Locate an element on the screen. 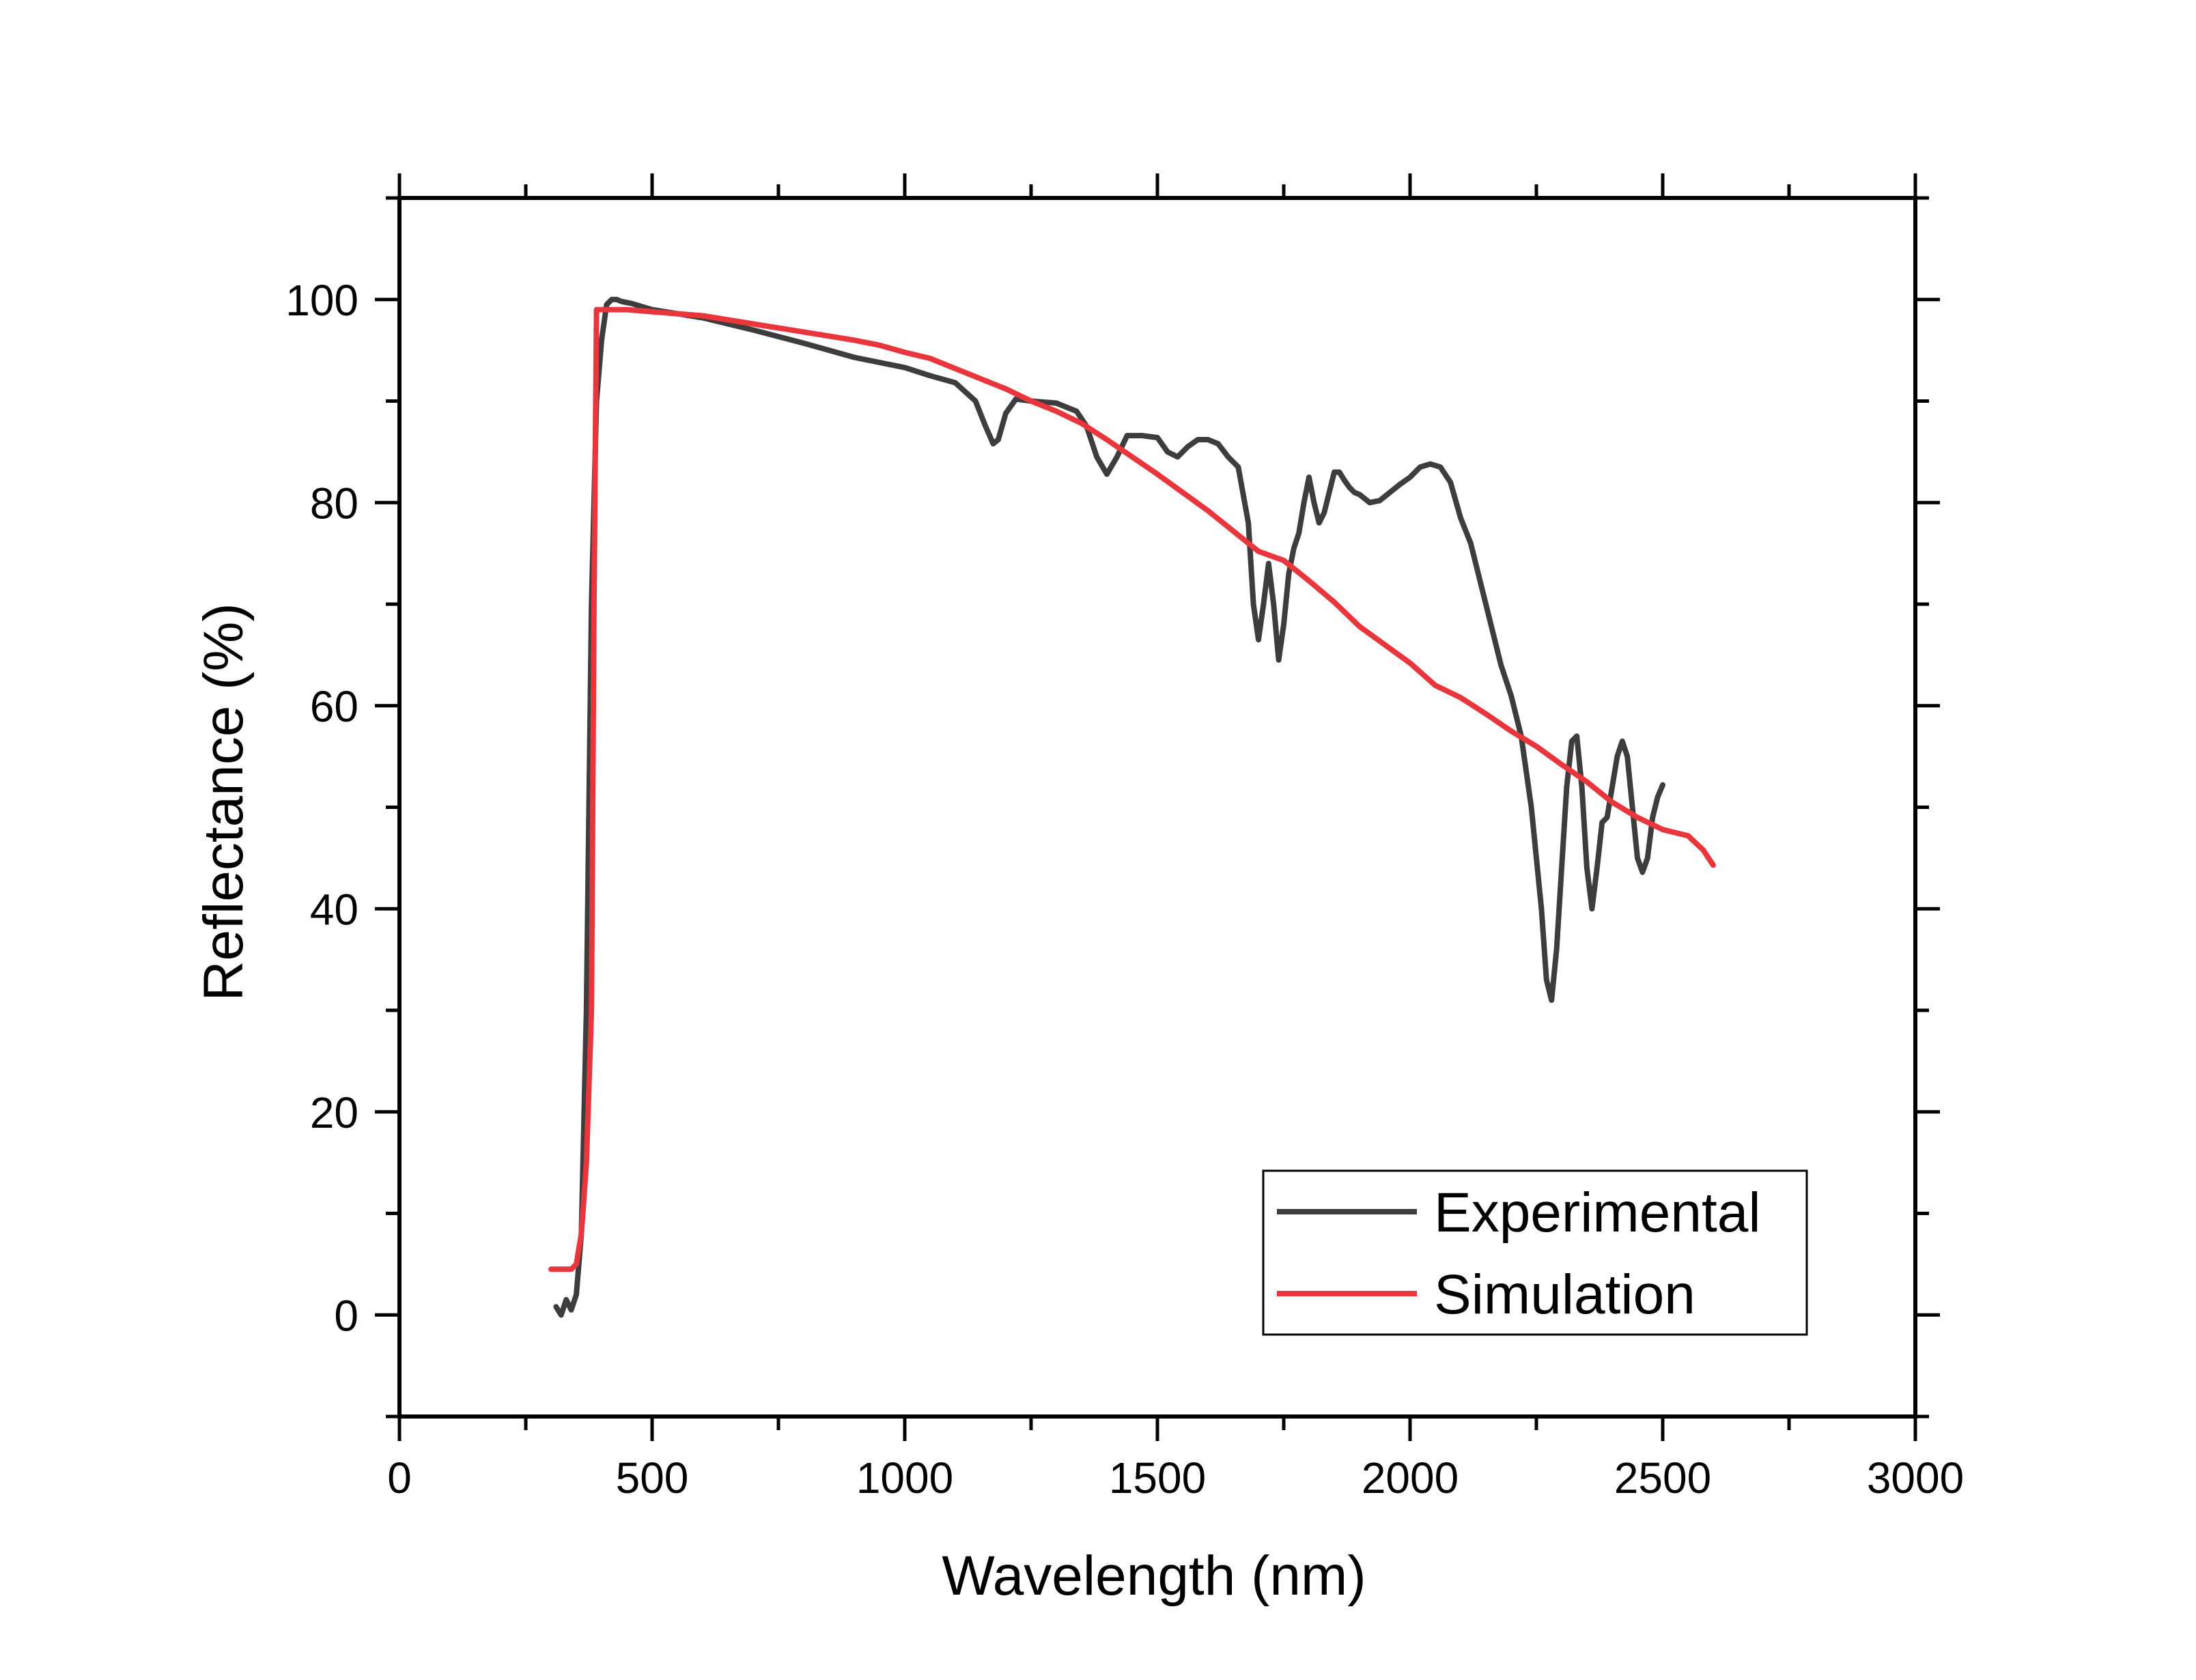 Image resolution: width=2196 pixels, height=1680 pixels. y-tick-label: 20 is located at coordinates (334, 1112).